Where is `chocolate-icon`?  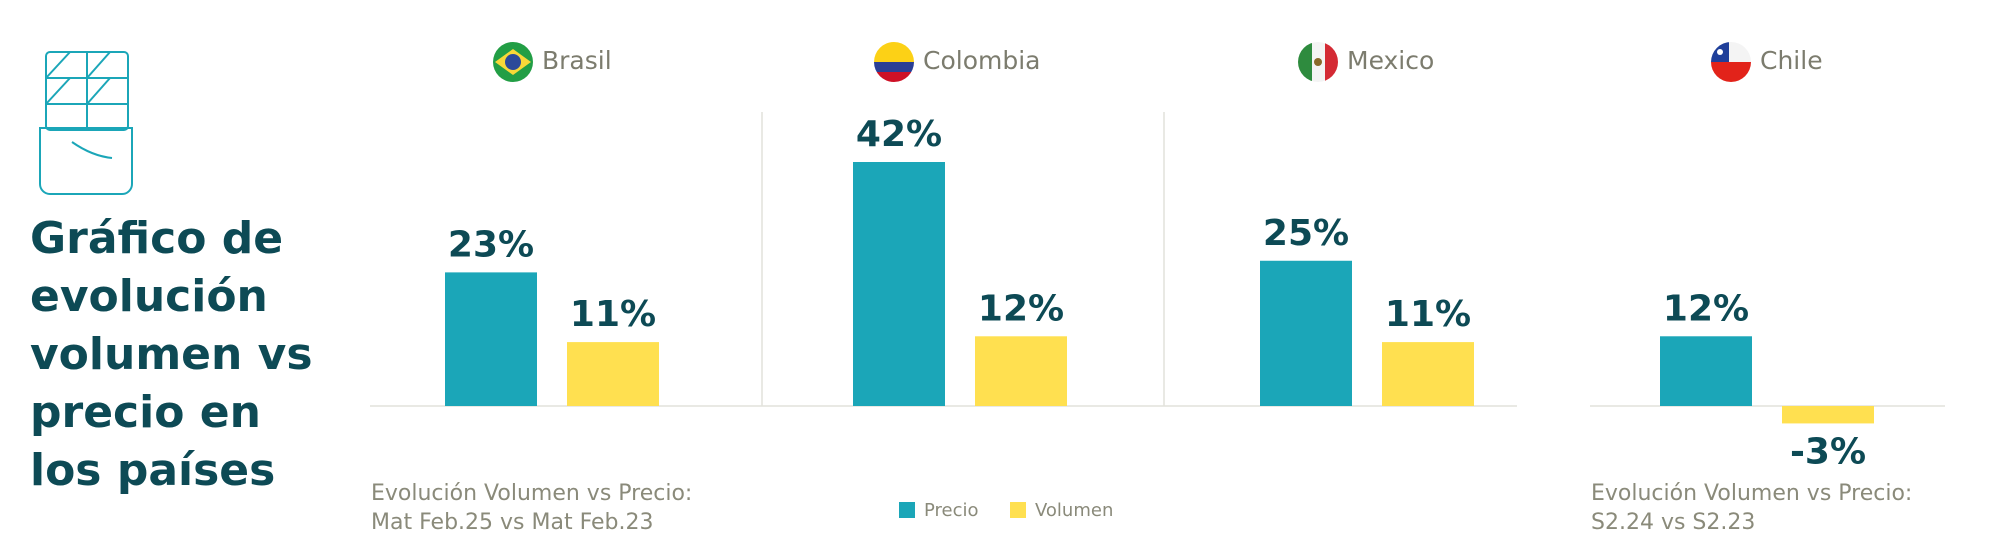 chocolate-icon is located at coordinates (86, 123).